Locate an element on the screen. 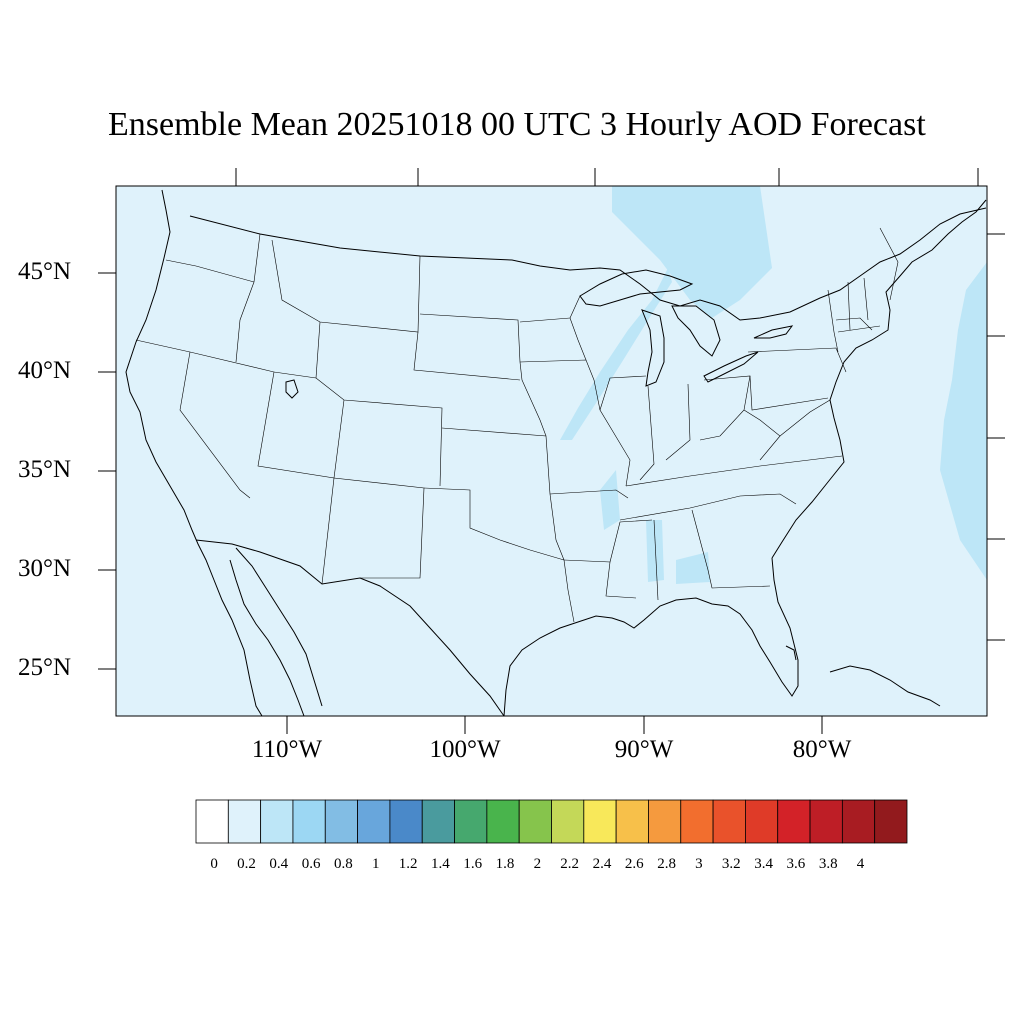 This screenshot has height=1024, width=1024. lon-label-90w: 90°W is located at coordinates (644, 749).